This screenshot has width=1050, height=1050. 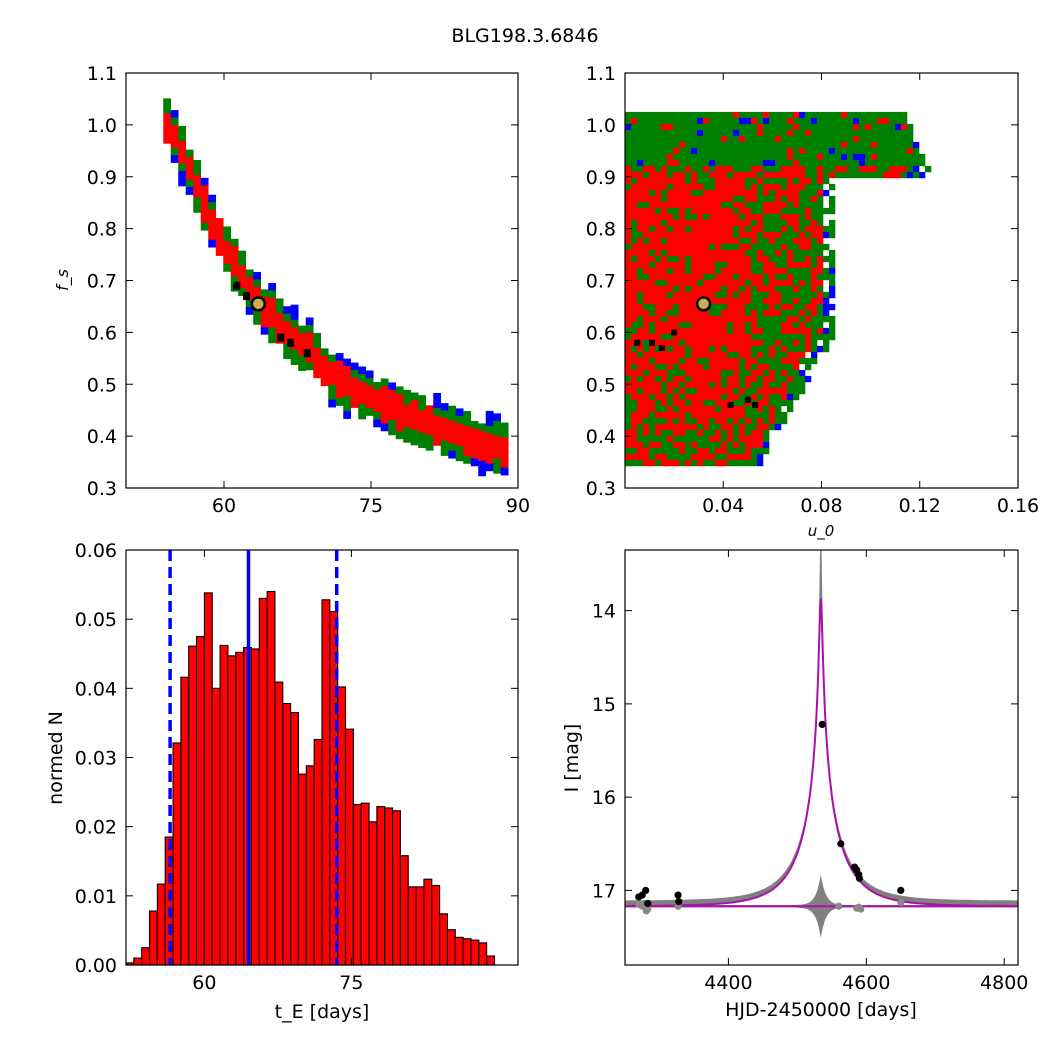 What do you see at coordinates (901, 902) in the screenshot?
I see `residual-point` at bounding box center [901, 902].